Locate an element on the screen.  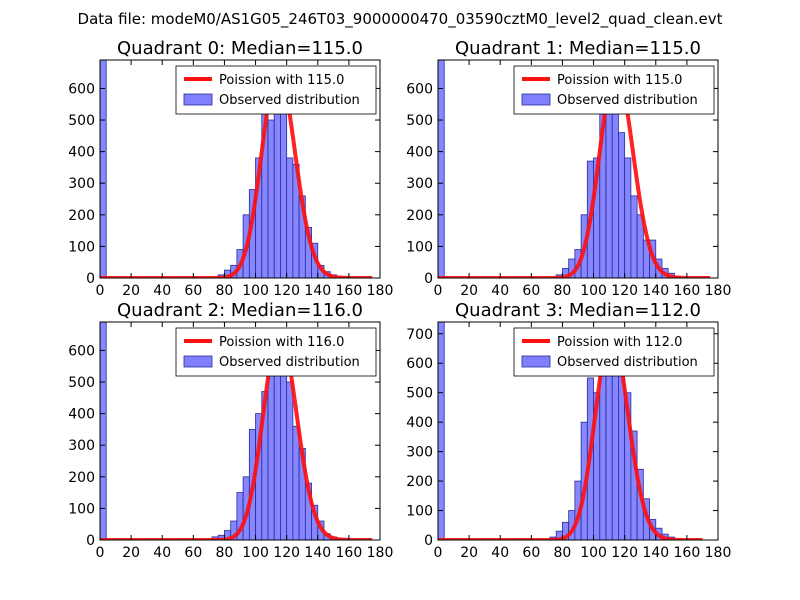
y-tick-label: 700 is located at coordinates (419, 335).